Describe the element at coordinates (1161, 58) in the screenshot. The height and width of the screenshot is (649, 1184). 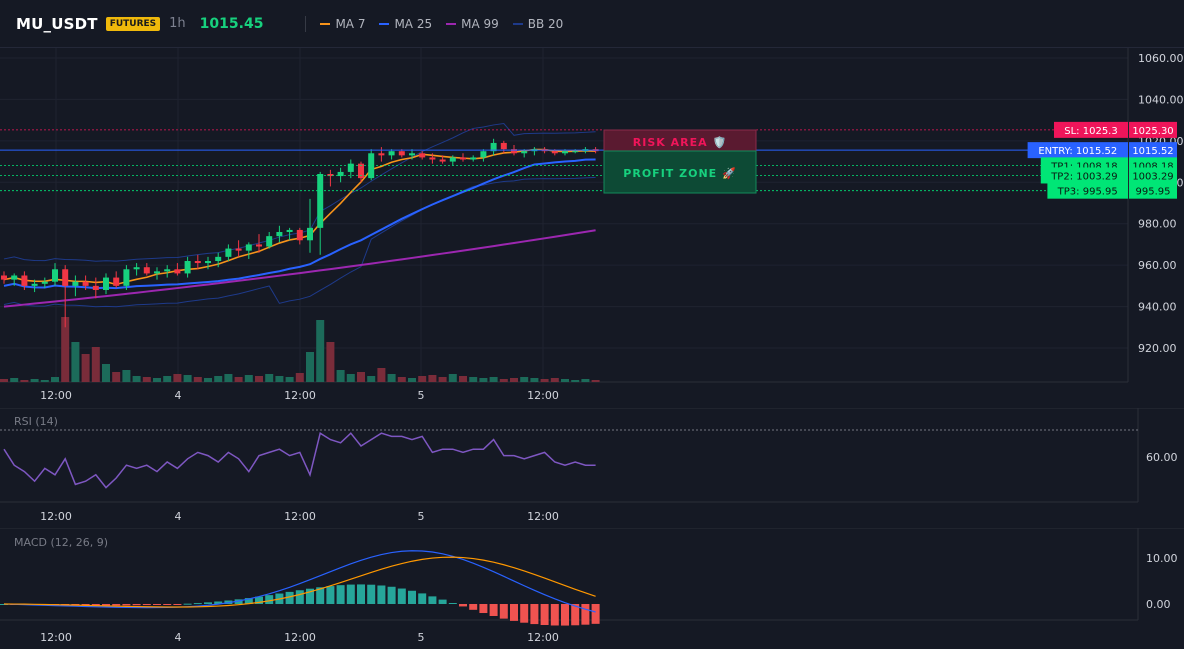
I see `price-tick: 1060.00` at that location.